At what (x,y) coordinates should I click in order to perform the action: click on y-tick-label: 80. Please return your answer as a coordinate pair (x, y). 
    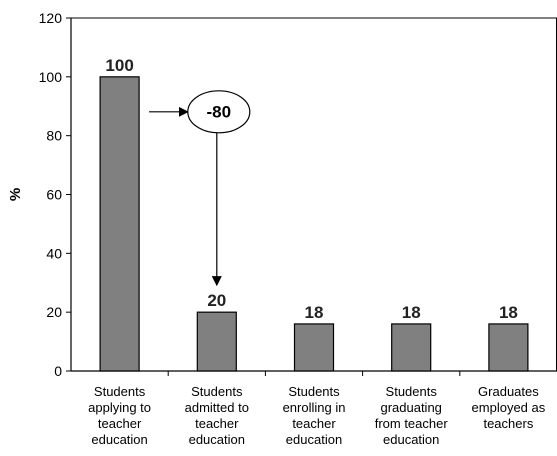
    Looking at the image, I should click on (54, 136).